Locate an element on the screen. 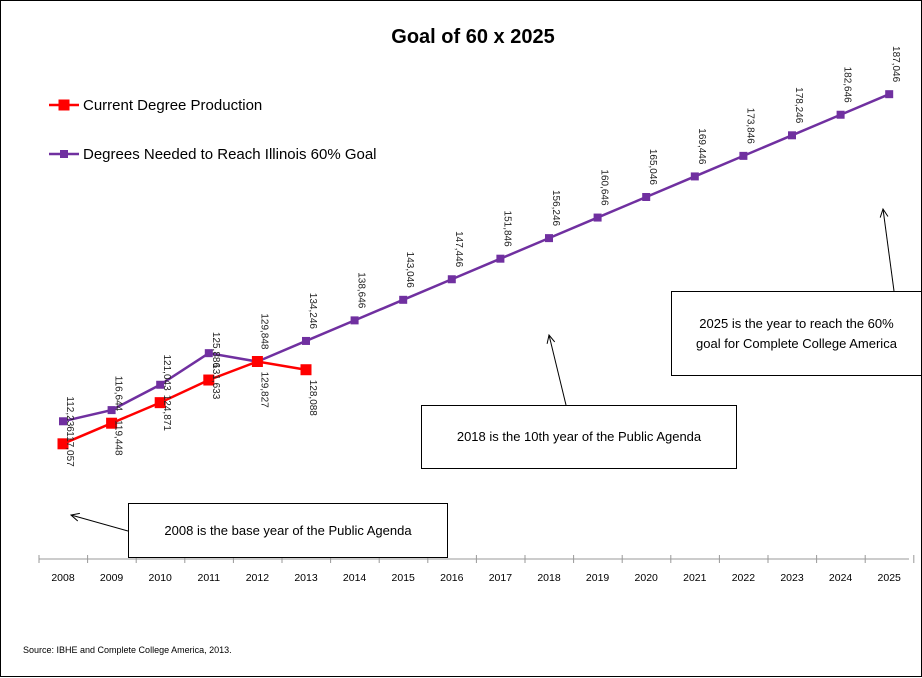 This screenshot has width=922, height=678. x-tick-label: 2019 is located at coordinates (598, 578).